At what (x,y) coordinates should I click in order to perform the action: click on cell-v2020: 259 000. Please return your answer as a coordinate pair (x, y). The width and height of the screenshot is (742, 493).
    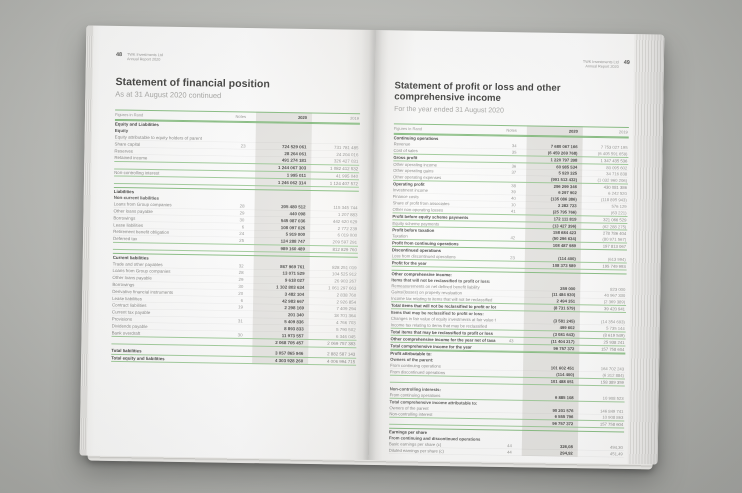
    Looking at the image, I should click on (568, 288).